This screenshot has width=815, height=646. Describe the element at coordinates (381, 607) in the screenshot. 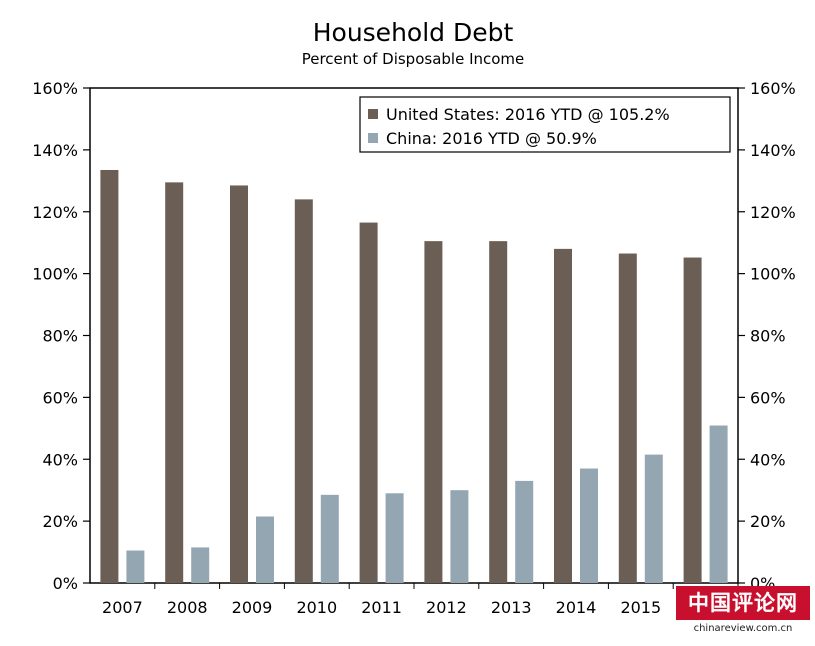

I see `x-tick-label: 2011` at that location.